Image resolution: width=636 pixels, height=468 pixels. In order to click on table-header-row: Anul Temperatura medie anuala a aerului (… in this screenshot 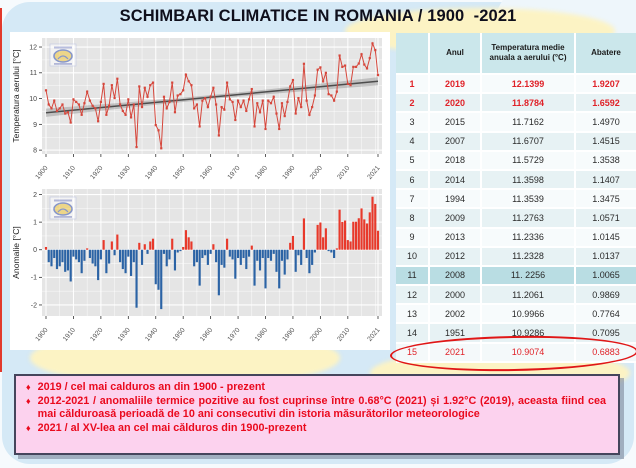, I will do `click(516, 54)`.